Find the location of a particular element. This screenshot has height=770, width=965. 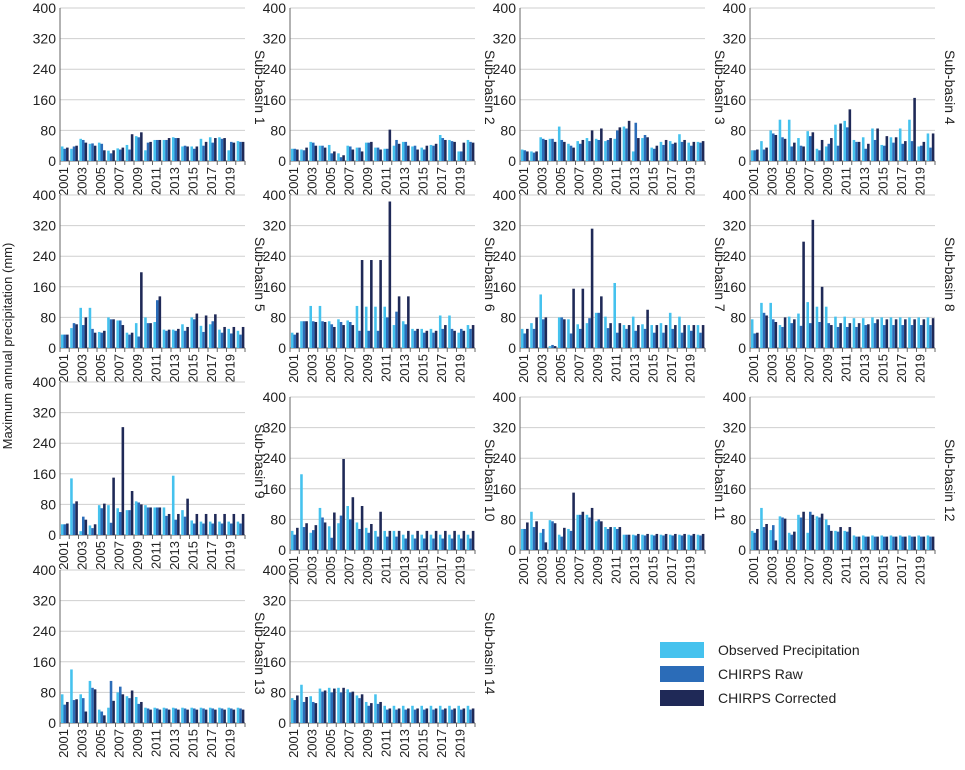

y-tick-label: 320 is located at coordinates (275, 226).